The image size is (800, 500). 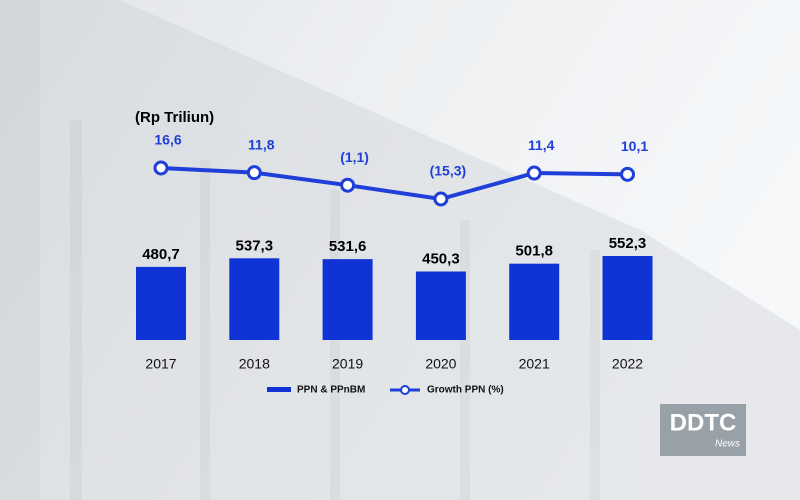 What do you see at coordinates (441, 258) in the screenshot?
I see `bar-value-label: 450,3` at bounding box center [441, 258].